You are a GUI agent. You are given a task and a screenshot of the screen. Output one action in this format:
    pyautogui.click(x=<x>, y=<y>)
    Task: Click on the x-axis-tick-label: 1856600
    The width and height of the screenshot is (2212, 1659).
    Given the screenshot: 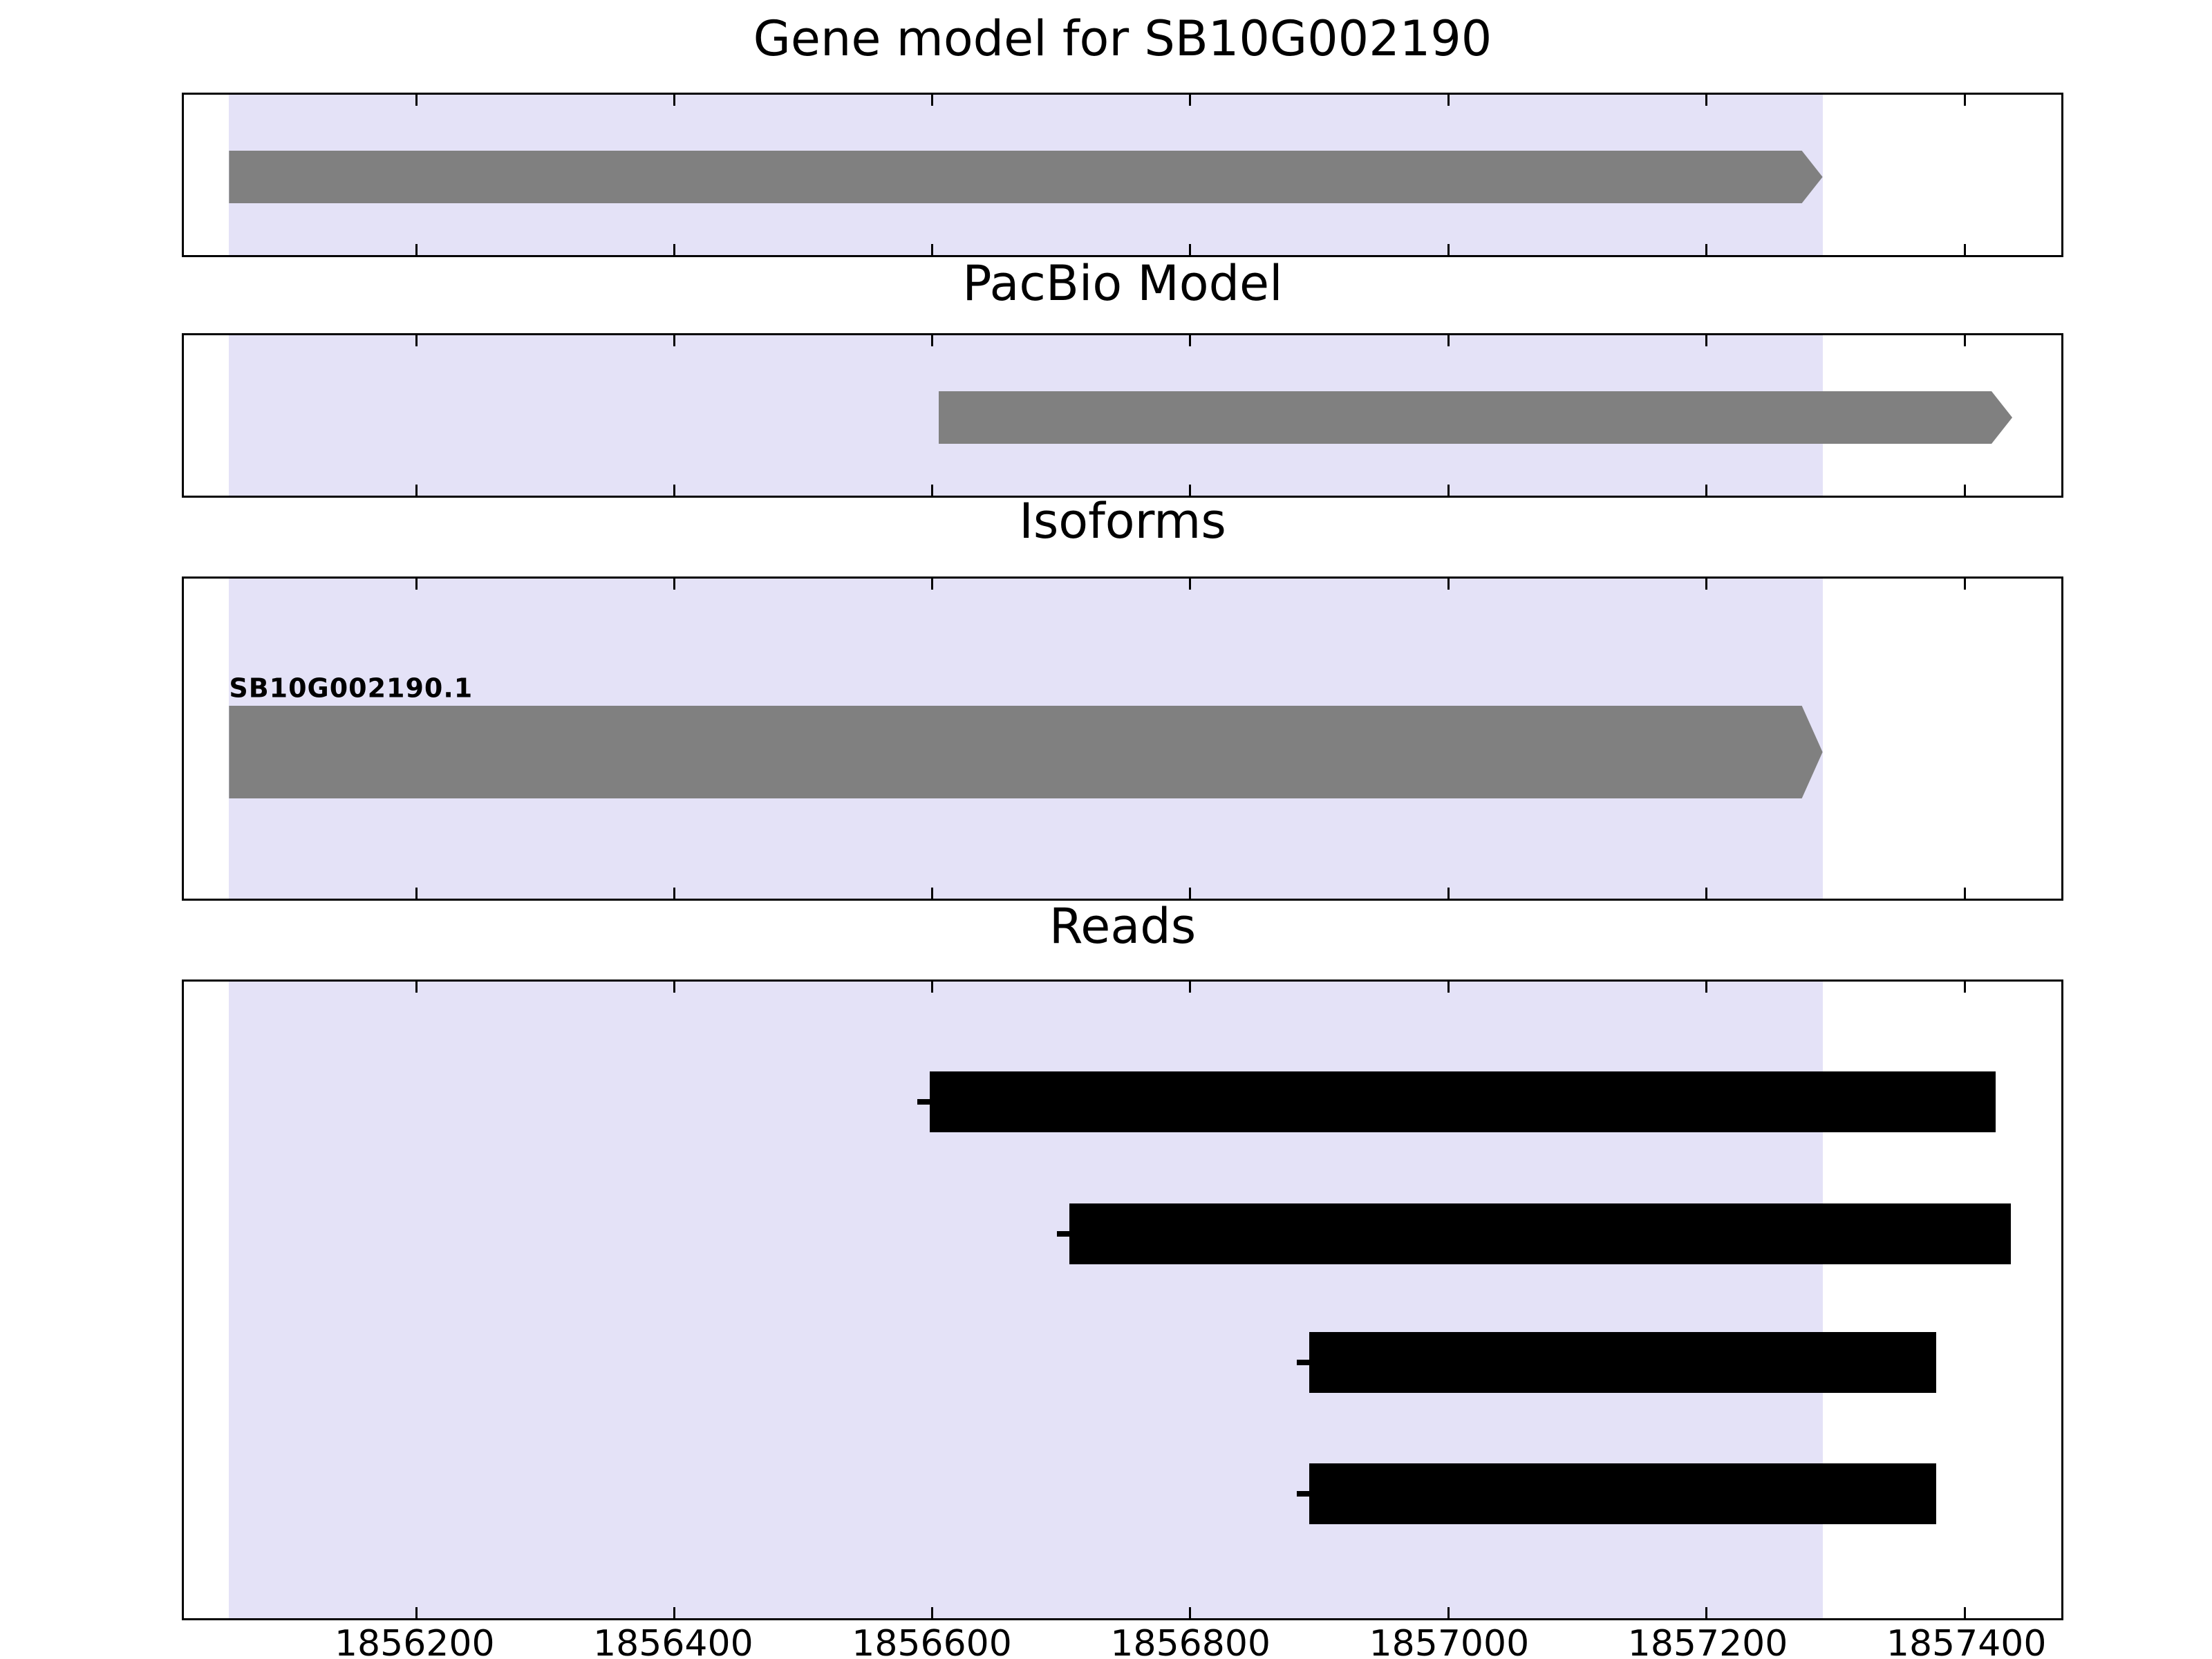 What is the action you would take?
    pyautogui.click(x=932, y=1641)
    